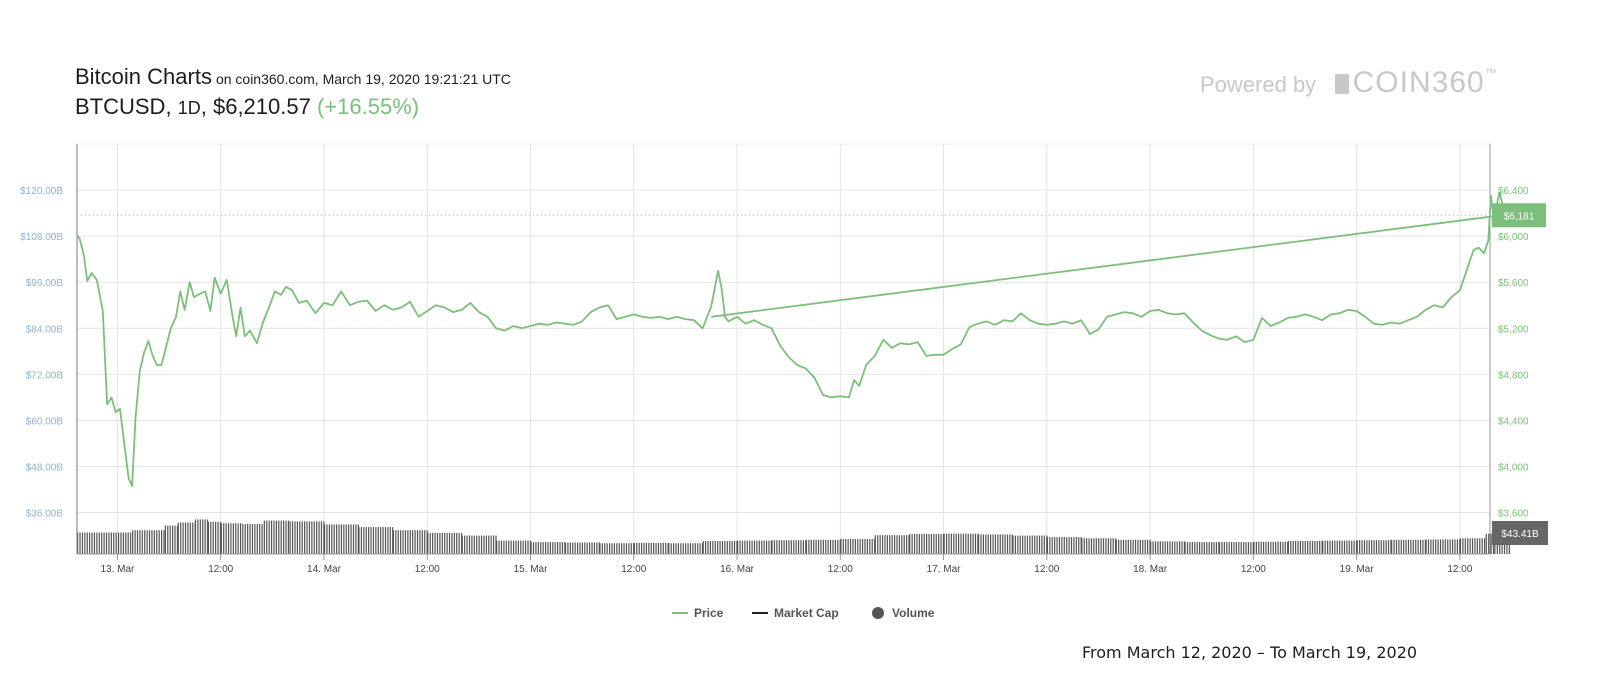 Image resolution: width=1600 pixels, height=700 pixels. What do you see at coordinates (698, 613) in the screenshot?
I see `legend-item-price: Price` at bounding box center [698, 613].